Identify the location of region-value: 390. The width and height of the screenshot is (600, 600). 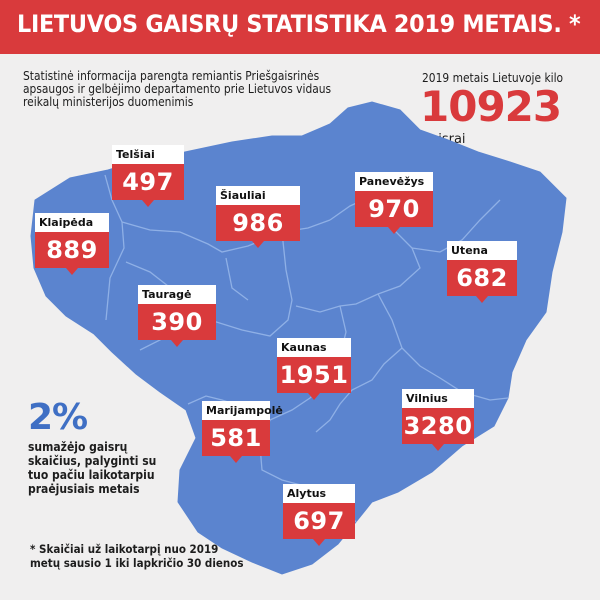
(177, 325).